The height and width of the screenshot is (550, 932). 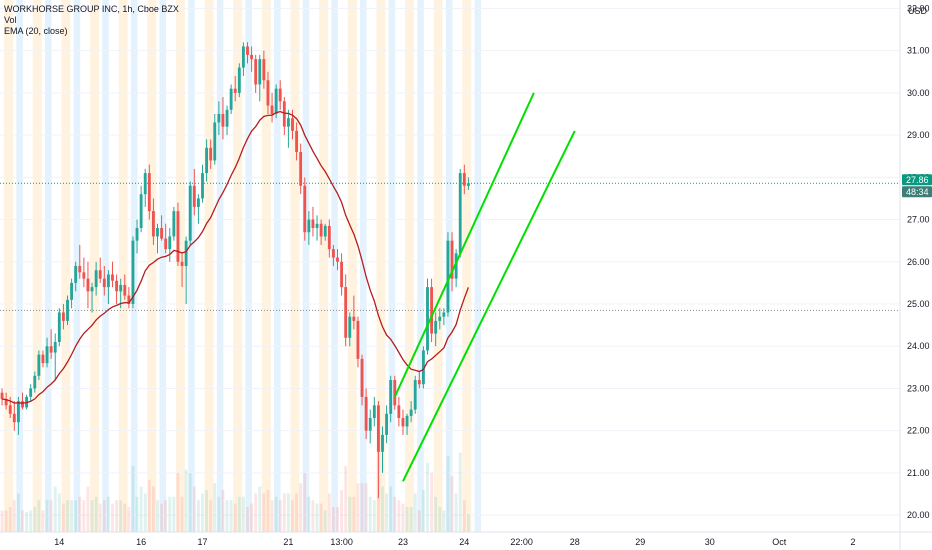 I want to click on y-tick-label: 21.00, so click(x=918, y=473).